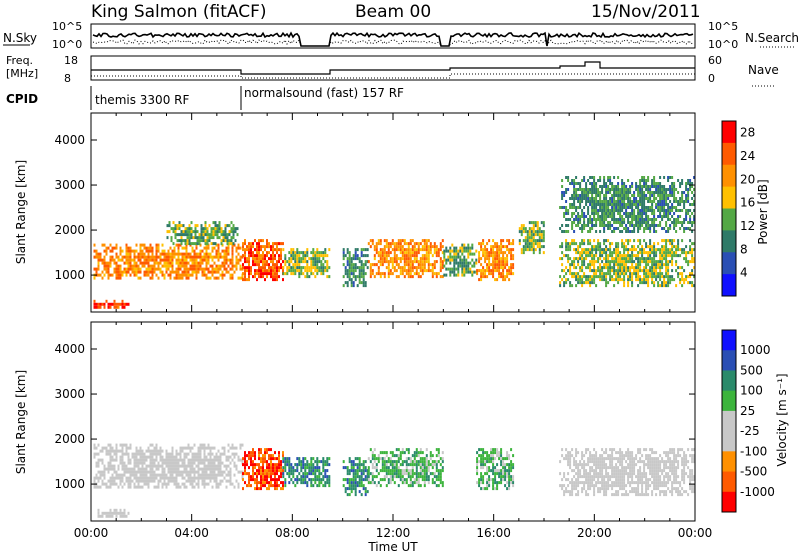  I want to click on nave-label: Nave, so click(763, 70).